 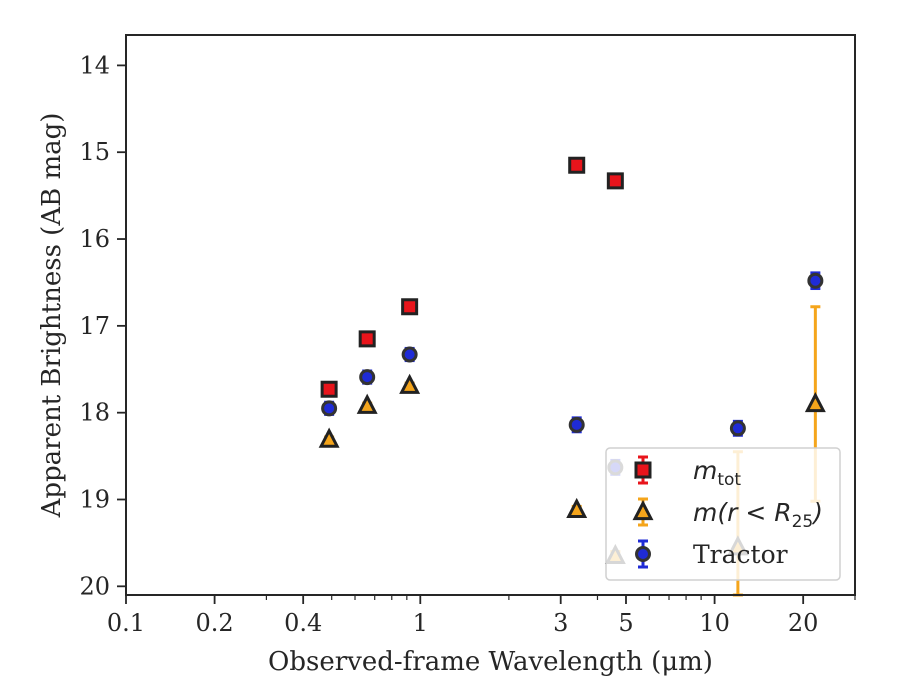 What do you see at coordinates (94, 499) in the screenshot?
I see `y-tick-label: 19` at bounding box center [94, 499].